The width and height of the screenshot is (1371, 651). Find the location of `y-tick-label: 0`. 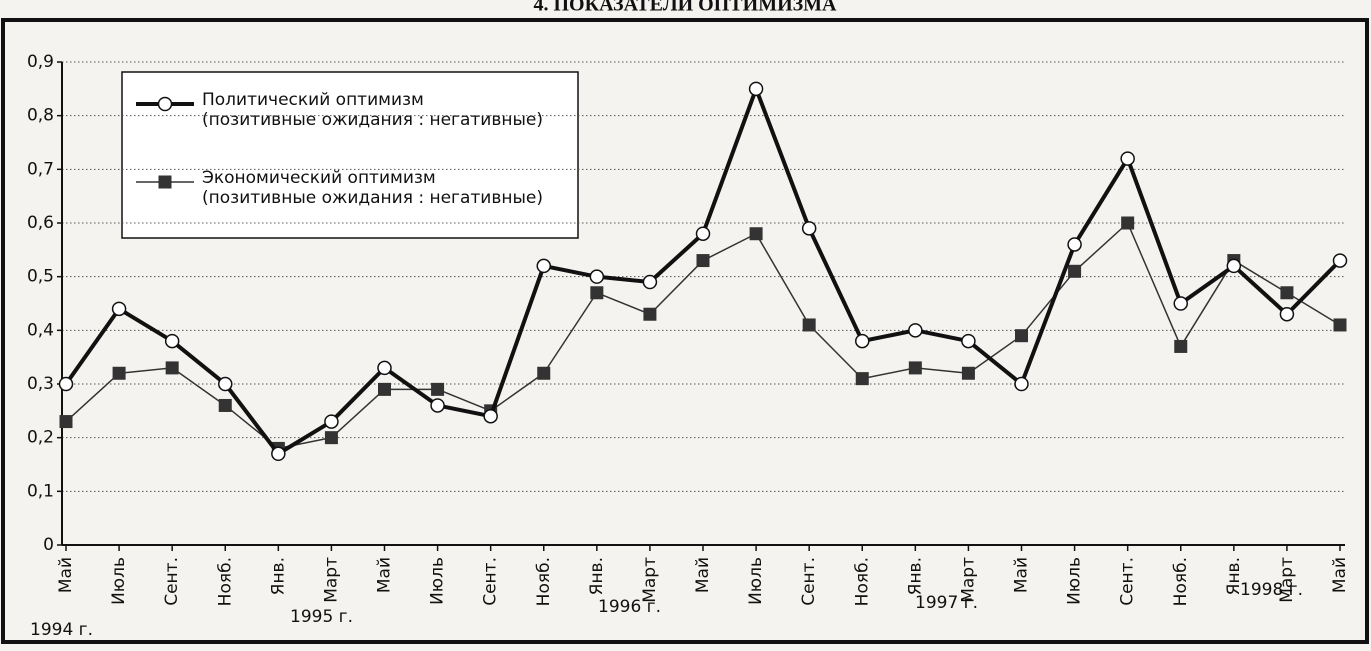

y-tick-label: 0 is located at coordinates (48, 545).